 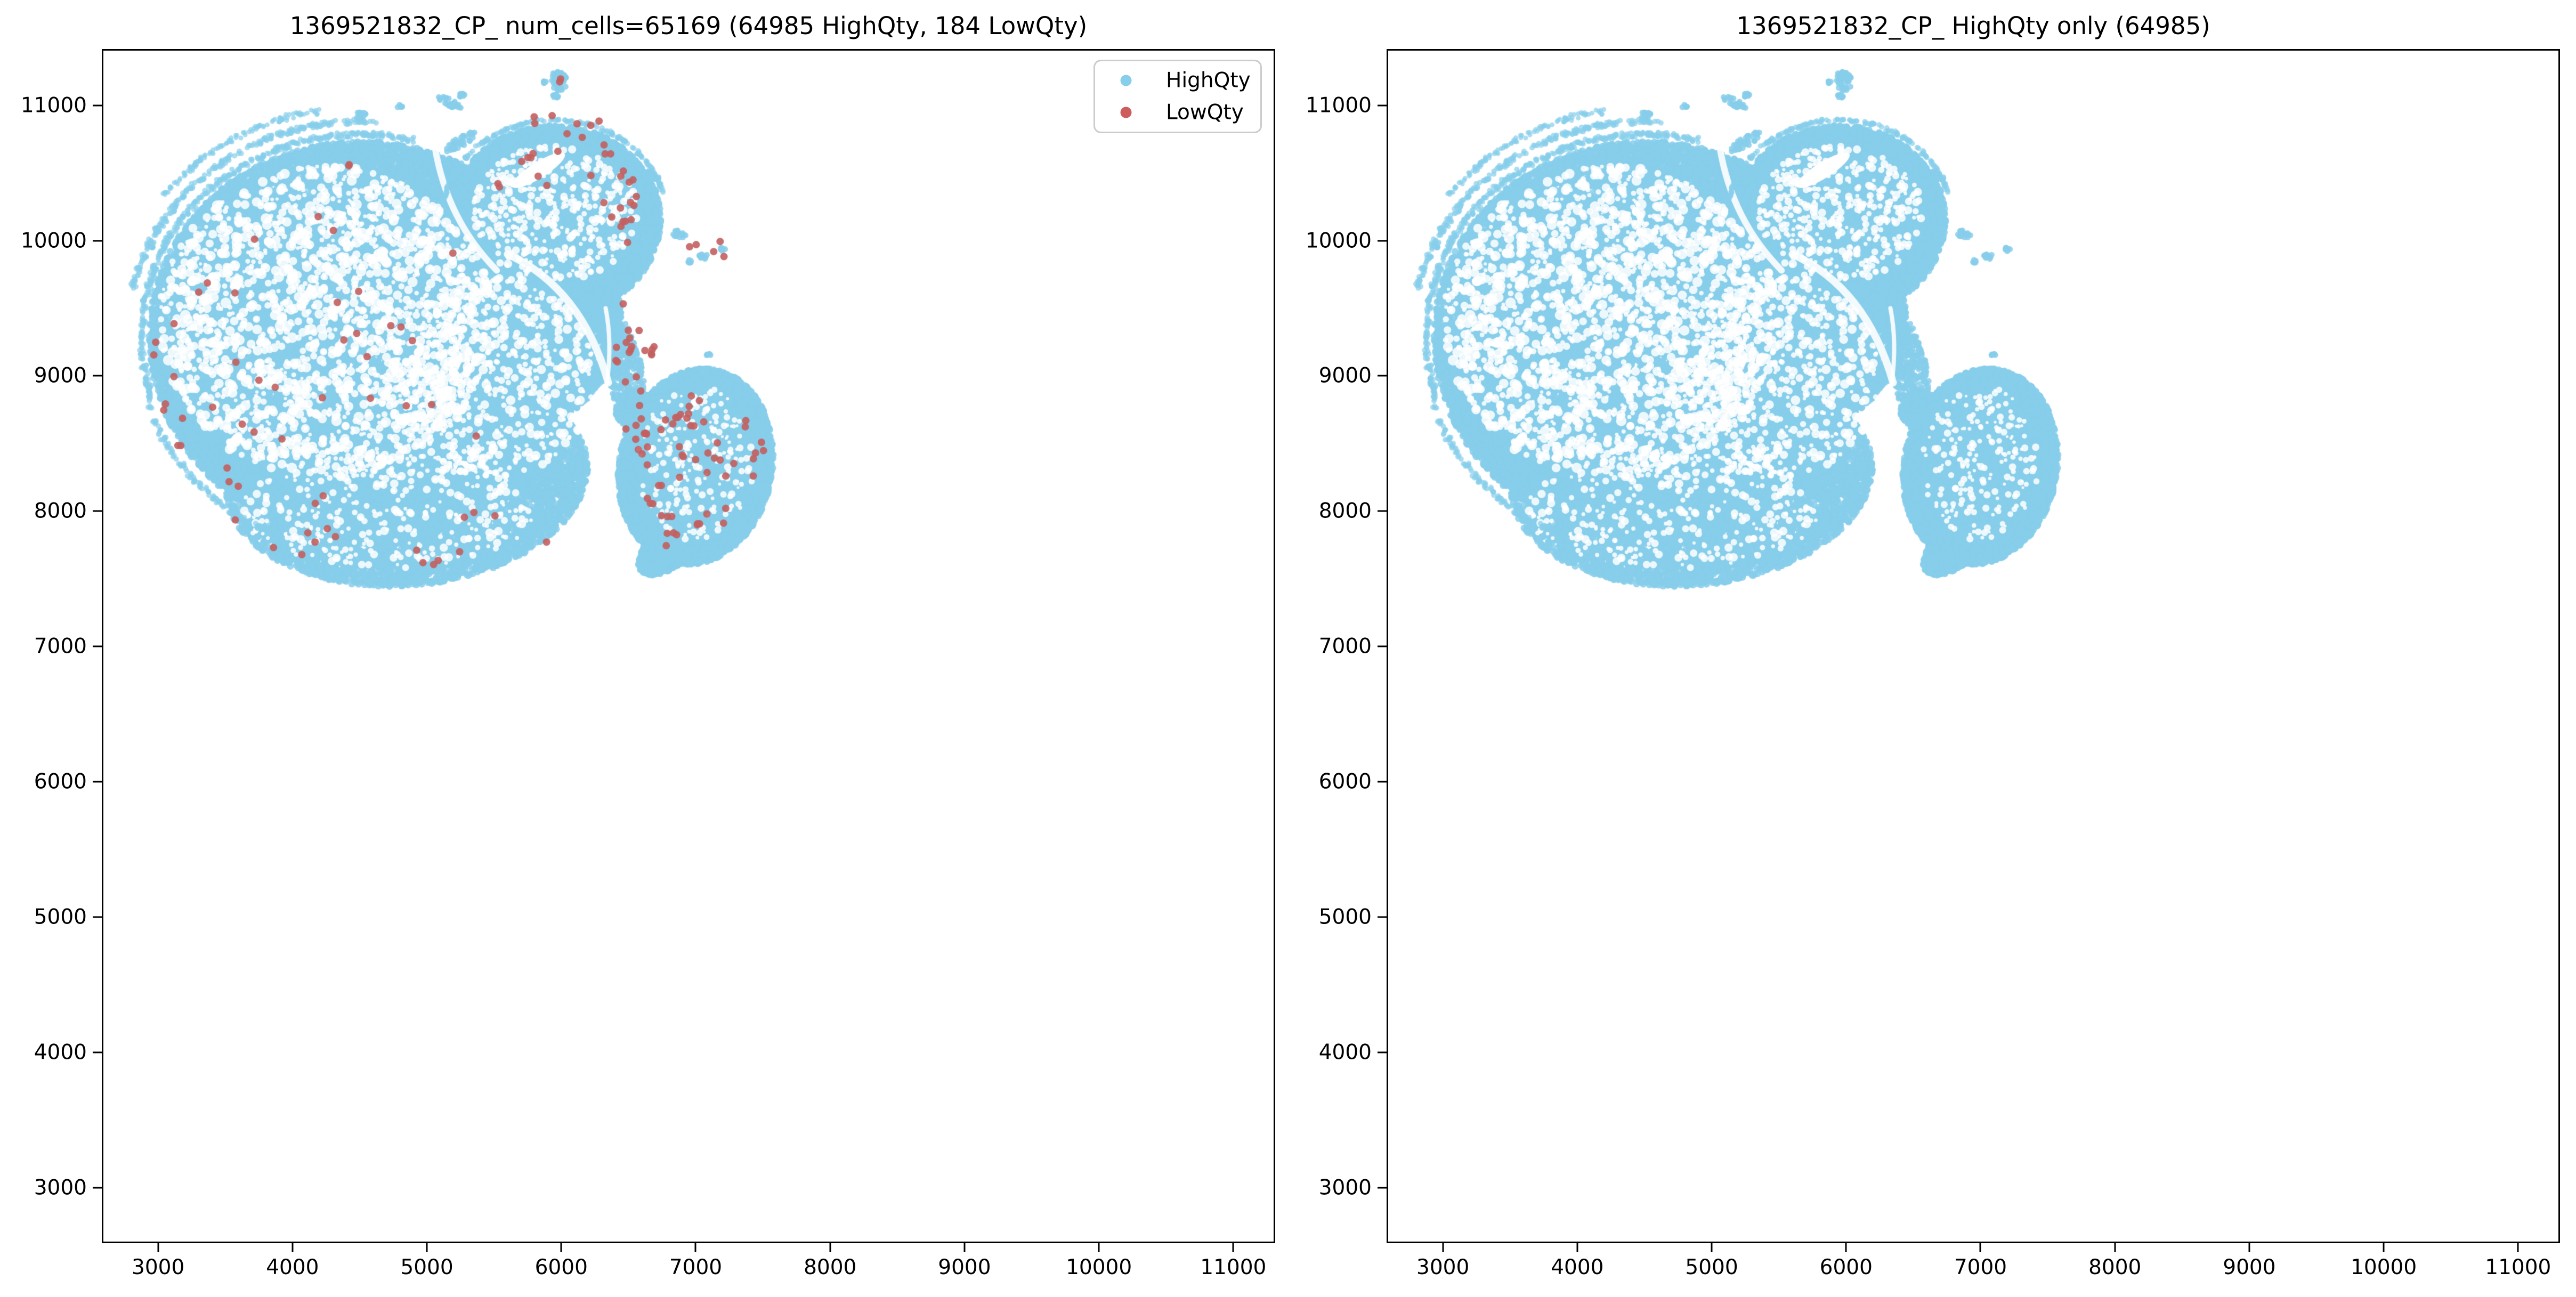 What do you see at coordinates (1126, 80) in the screenshot?
I see `highqty-marker-icon` at bounding box center [1126, 80].